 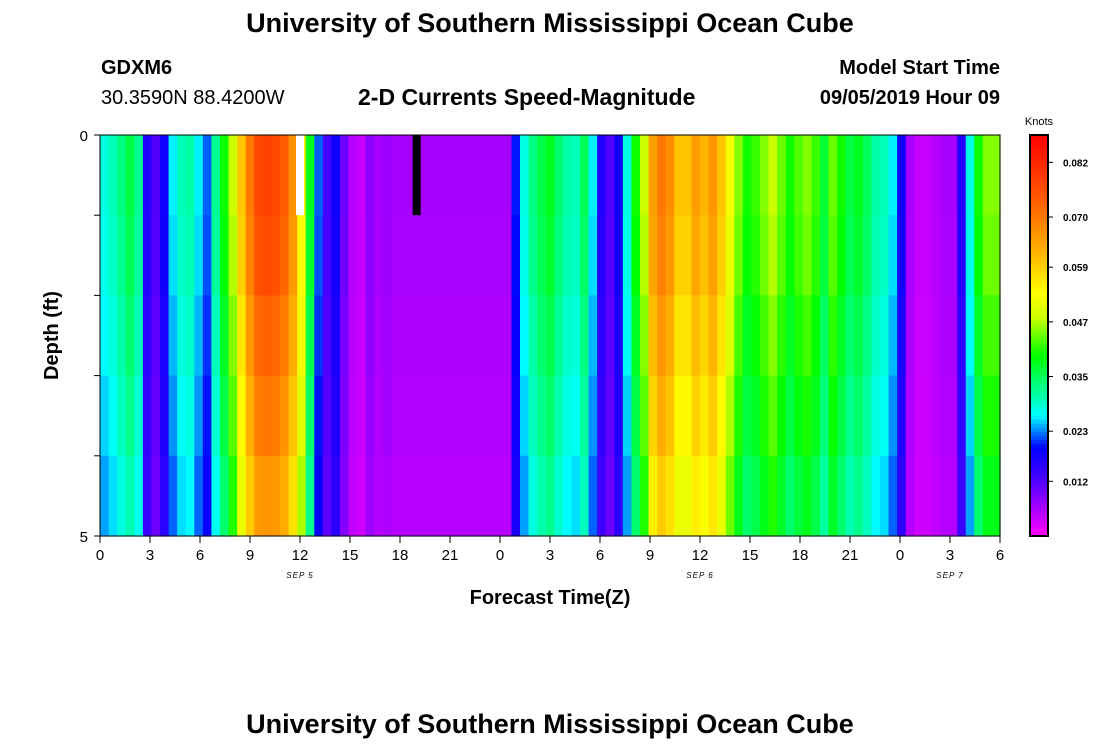 What do you see at coordinates (90, 337) in the screenshot?
I see `y-axis: 05` at bounding box center [90, 337].